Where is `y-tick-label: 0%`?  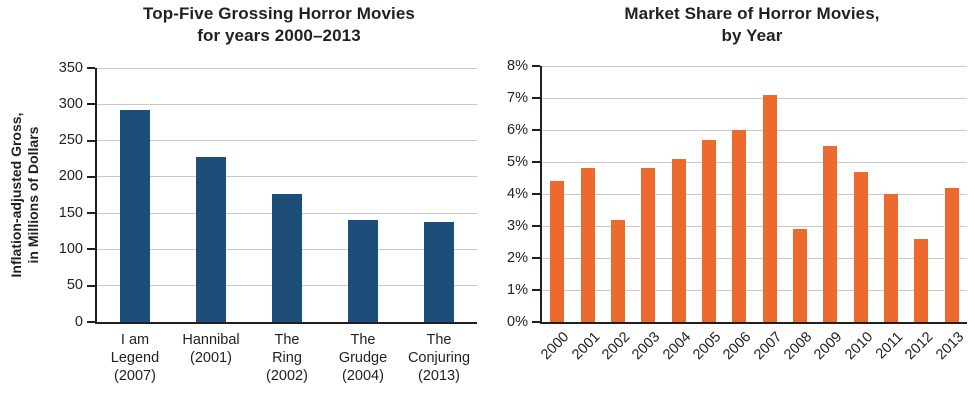 y-tick-label: 0% is located at coordinates (517, 321).